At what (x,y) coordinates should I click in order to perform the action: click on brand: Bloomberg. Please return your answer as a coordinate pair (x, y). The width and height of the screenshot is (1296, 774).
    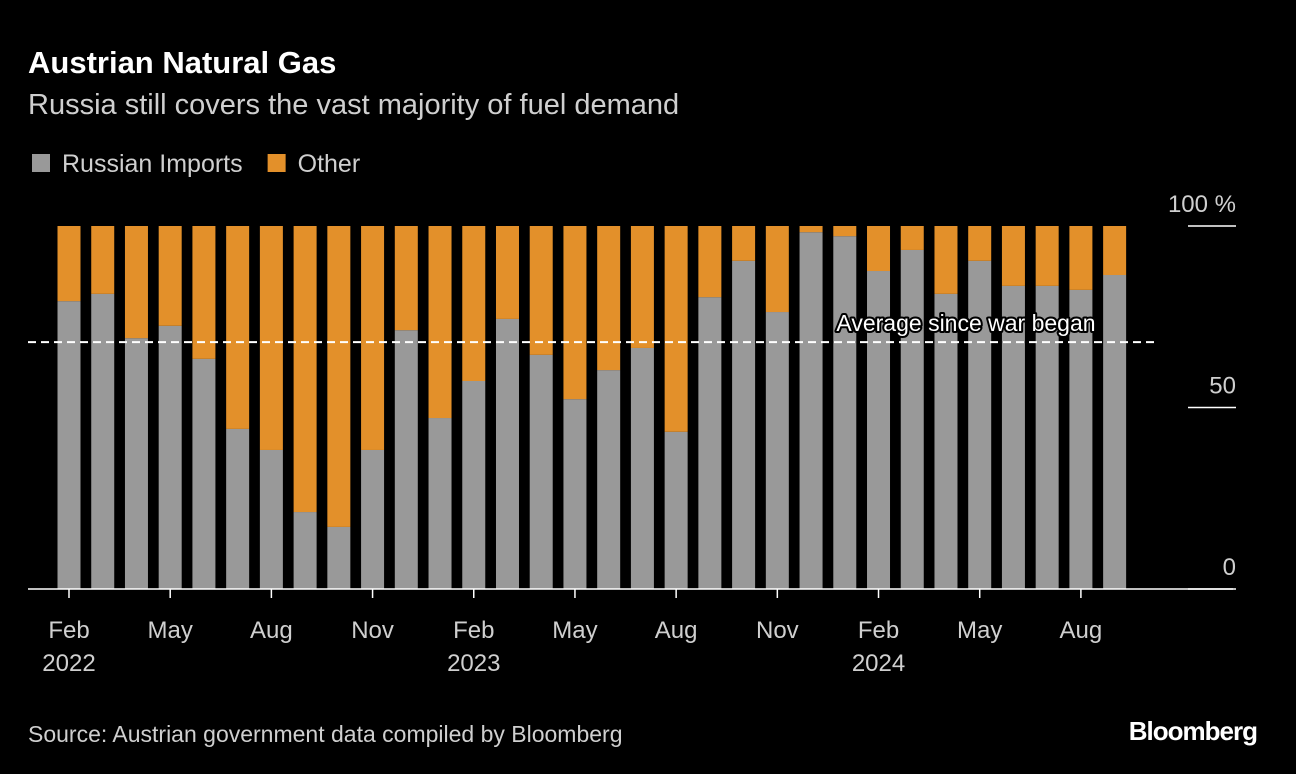
    Looking at the image, I should click on (1193, 731).